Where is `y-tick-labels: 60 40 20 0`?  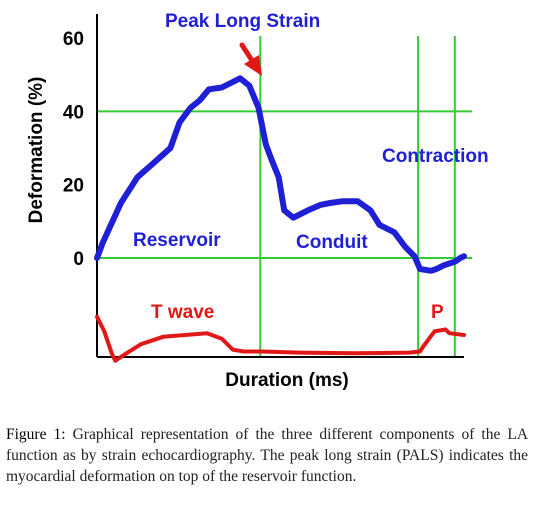 y-tick-labels: 60 40 20 0 is located at coordinates (73, 149).